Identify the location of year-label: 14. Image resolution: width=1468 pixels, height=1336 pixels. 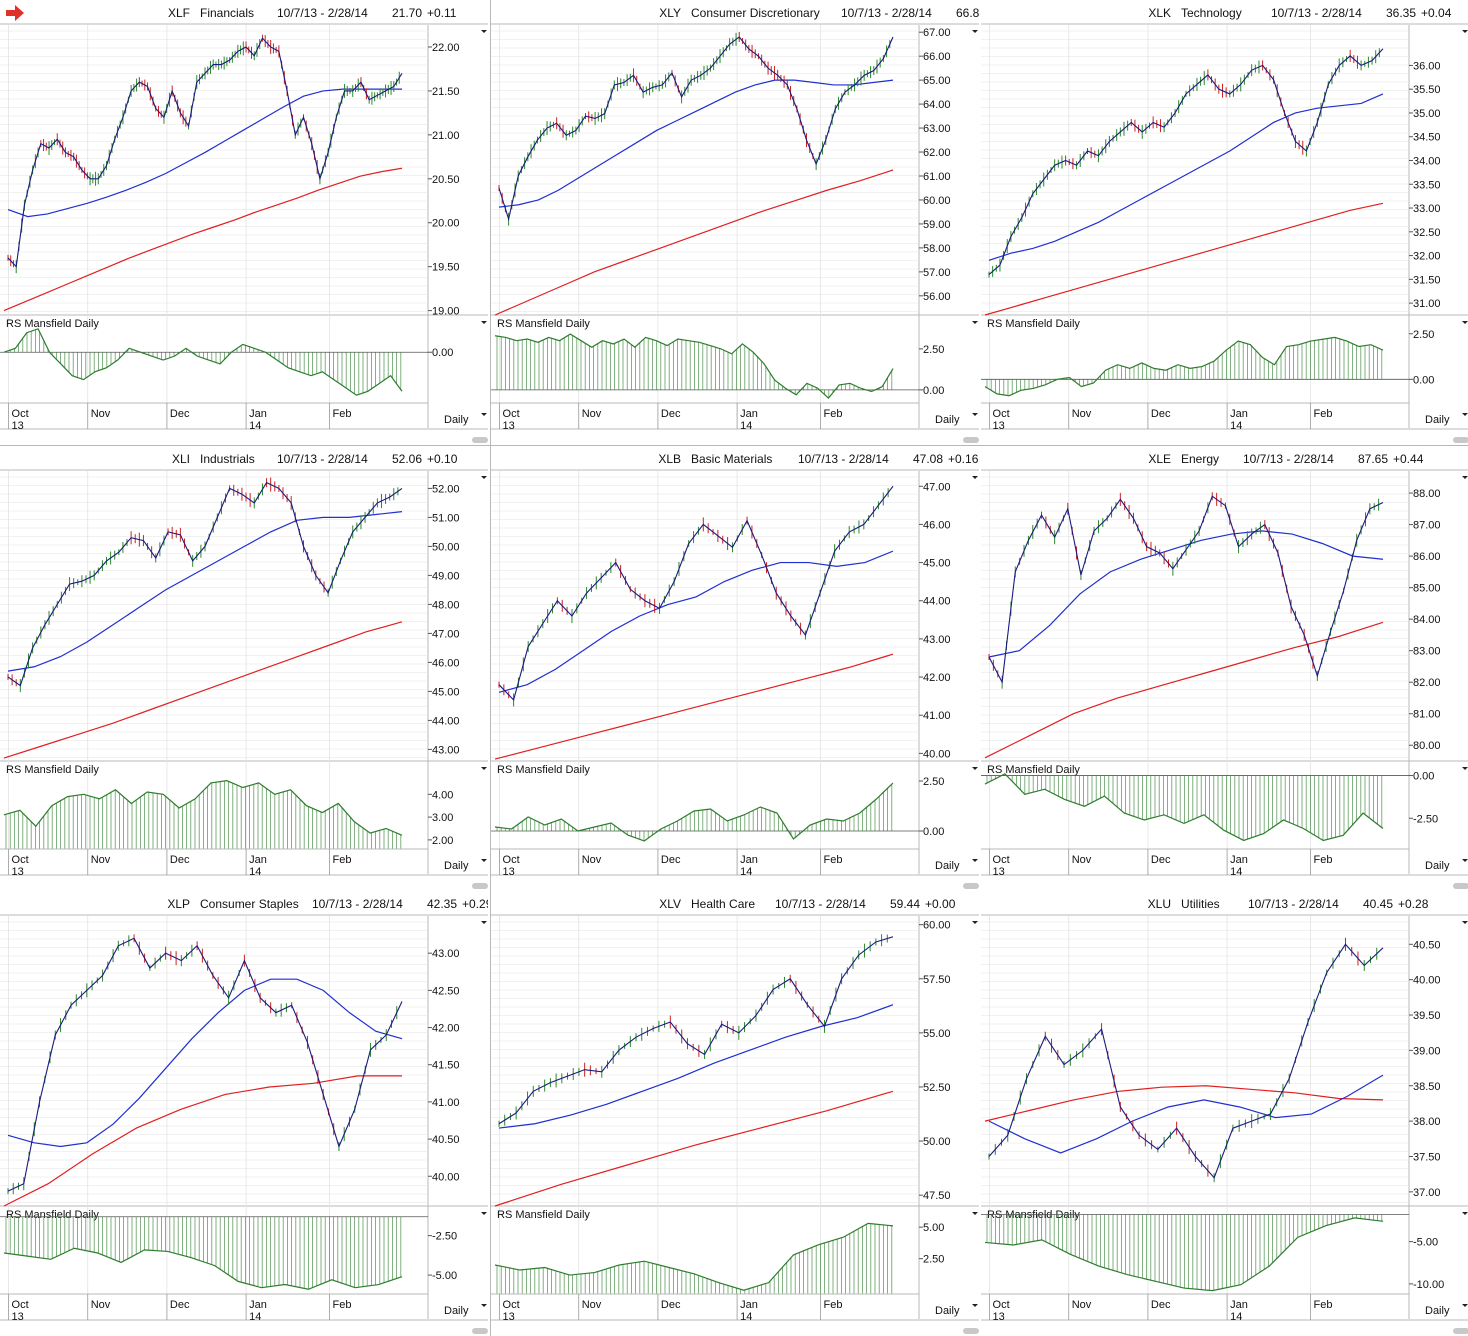
(255, 872).